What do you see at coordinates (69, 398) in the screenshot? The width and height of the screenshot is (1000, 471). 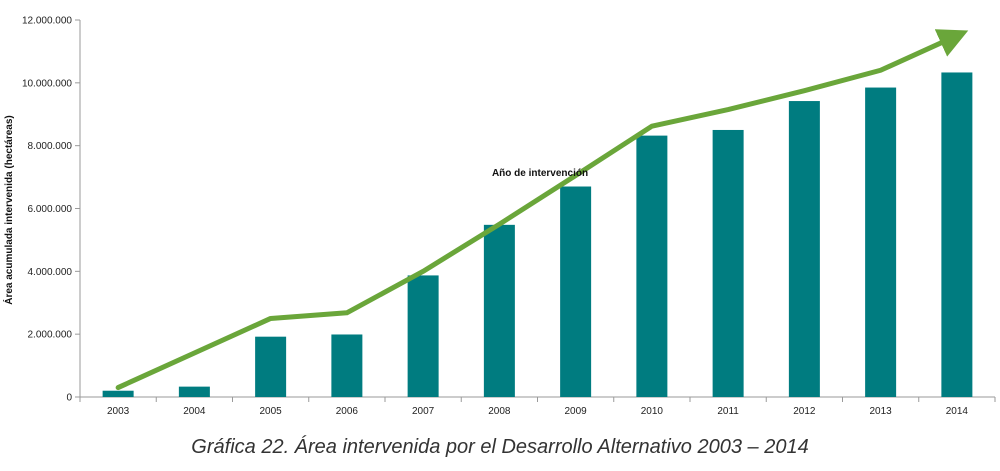 I see `y-tick-label: 0` at bounding box center [69, 398].